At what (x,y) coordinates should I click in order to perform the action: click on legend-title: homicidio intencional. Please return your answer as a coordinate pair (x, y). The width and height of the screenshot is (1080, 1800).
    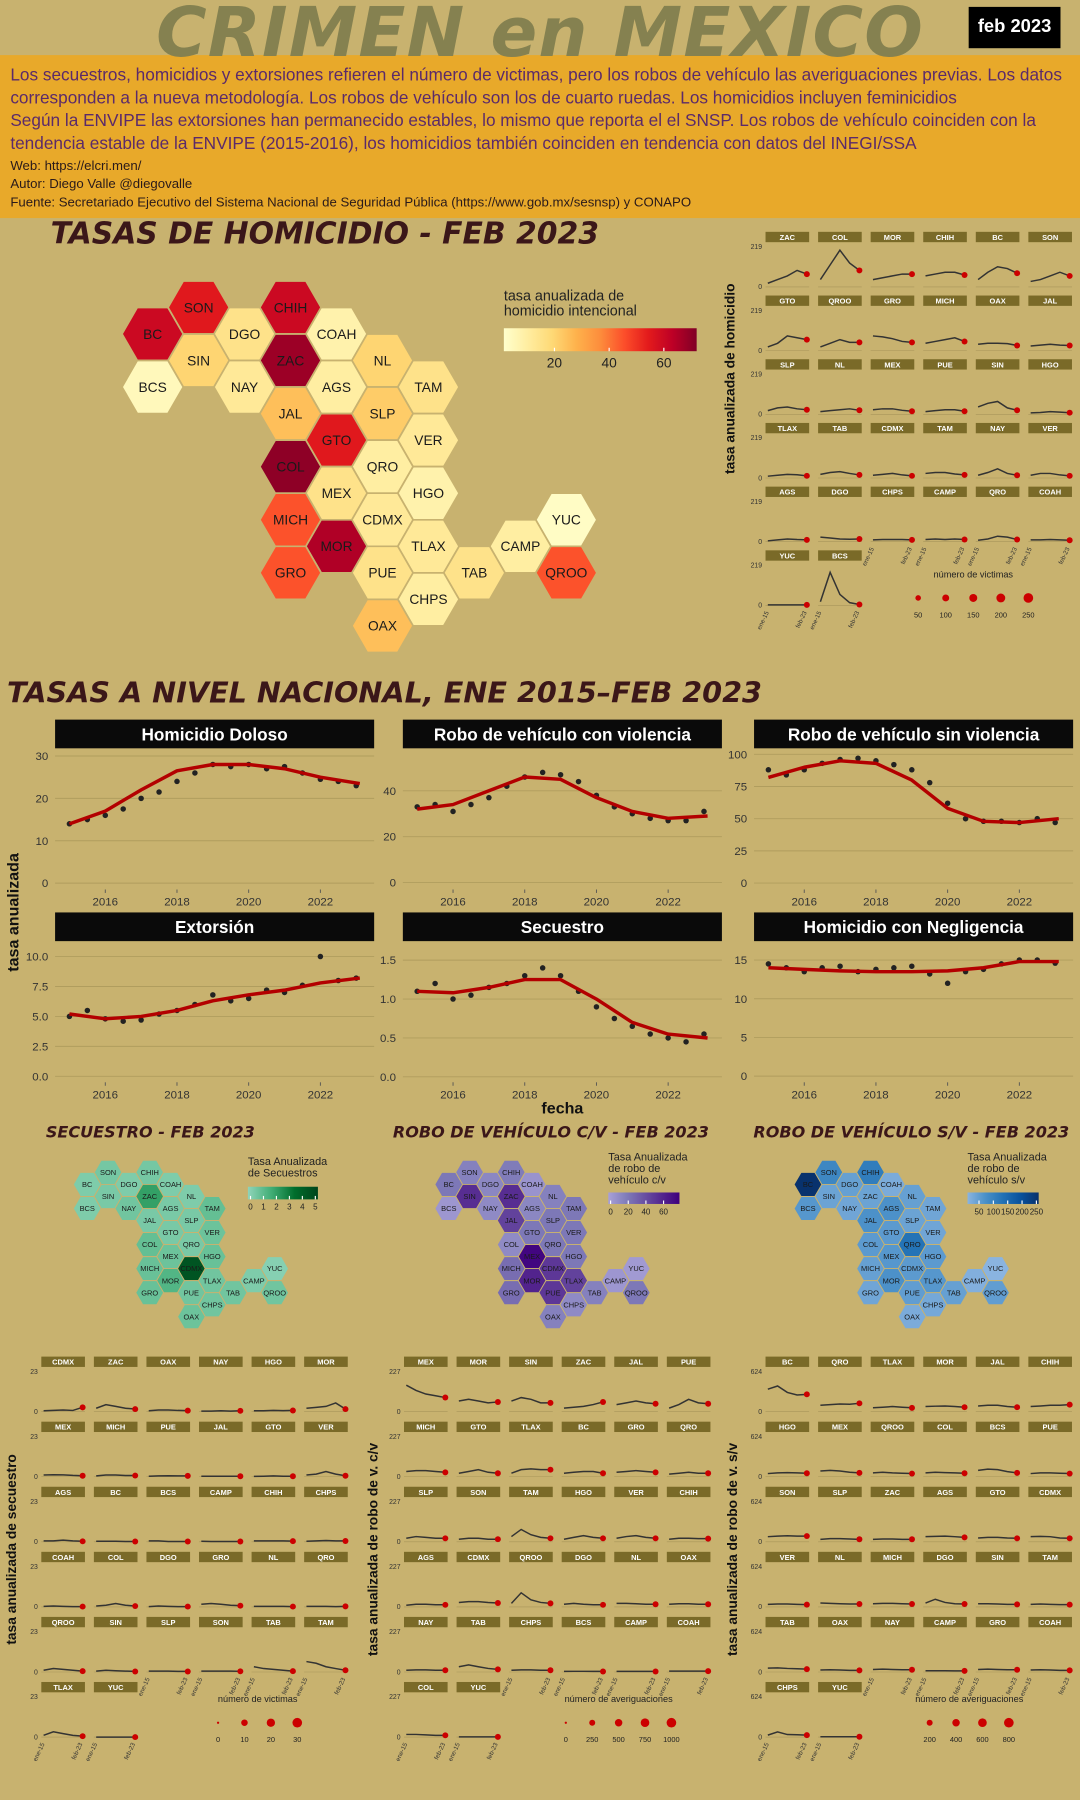
    Looking at the image, I should click on (570, 312).